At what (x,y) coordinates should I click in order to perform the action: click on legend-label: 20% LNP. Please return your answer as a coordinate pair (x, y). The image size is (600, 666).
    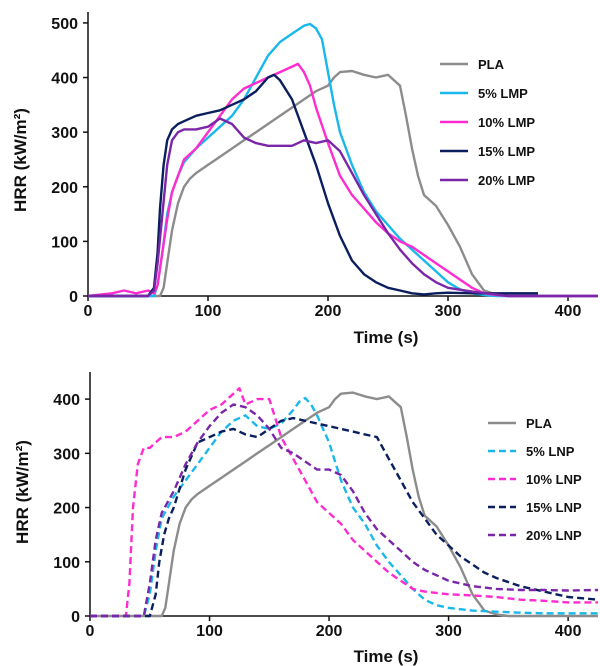
    Looking at the image, I should click on (554, 535).